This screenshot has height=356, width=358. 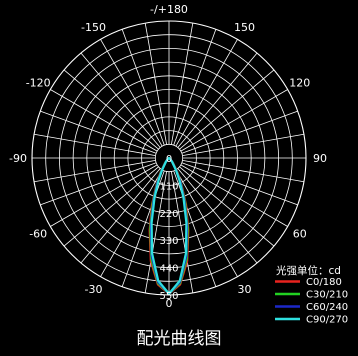 What do you see at coordinates (320, 158) in the screenshot?
I see `angle-label: 90` at bounding box center [320, 158].